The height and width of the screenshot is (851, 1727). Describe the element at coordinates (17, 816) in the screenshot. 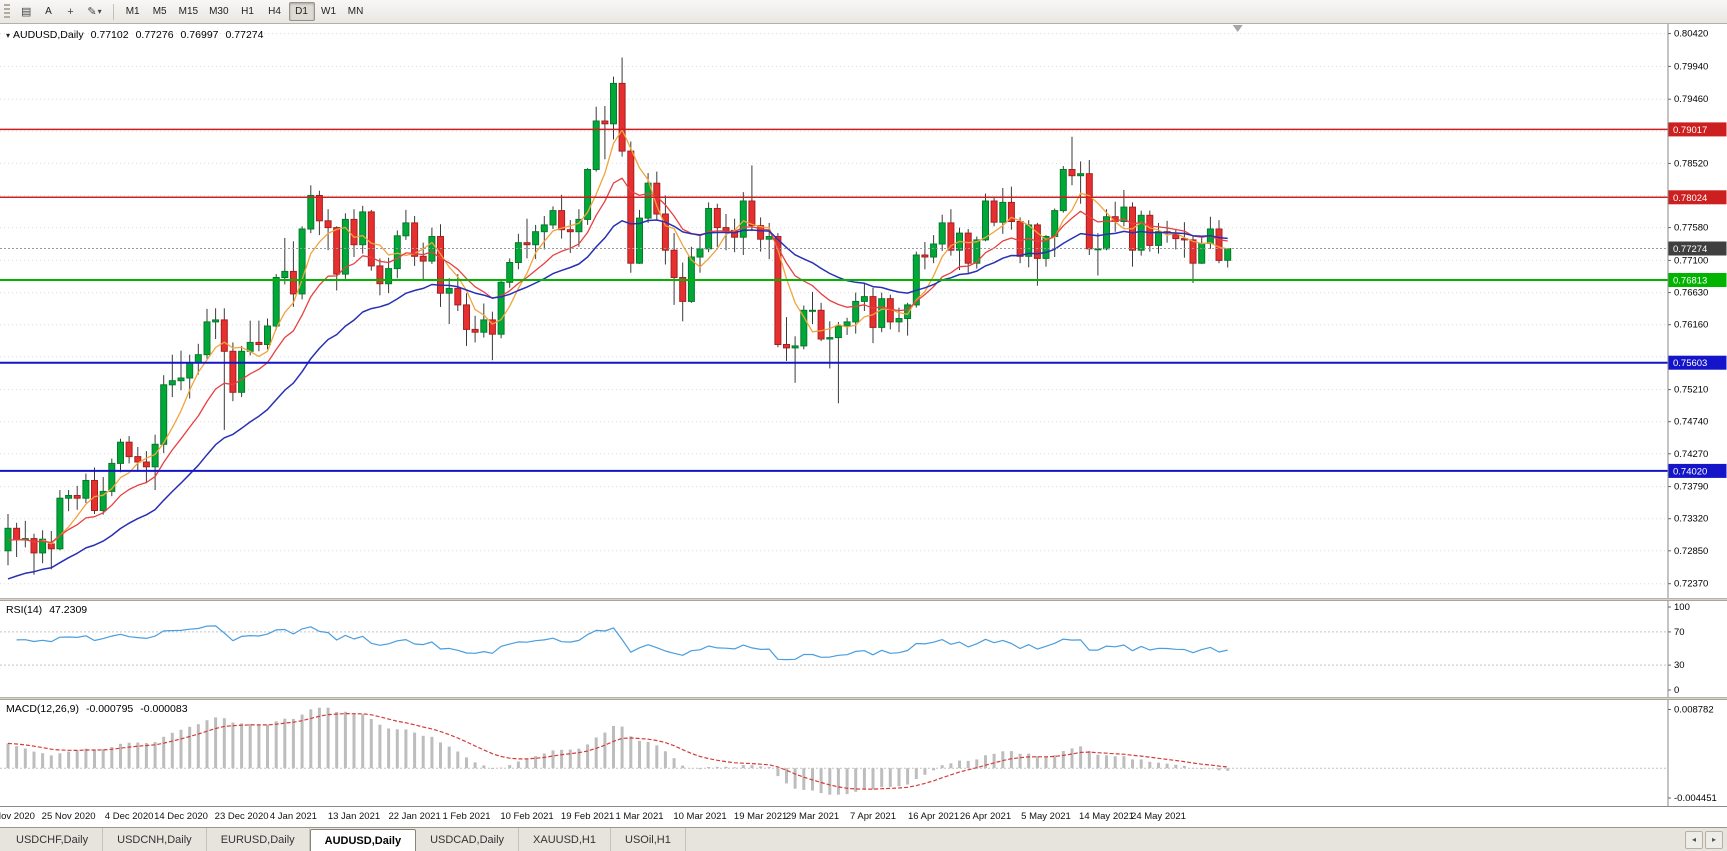

I see `date-tick-label: 16 Nov 2020` at that location.